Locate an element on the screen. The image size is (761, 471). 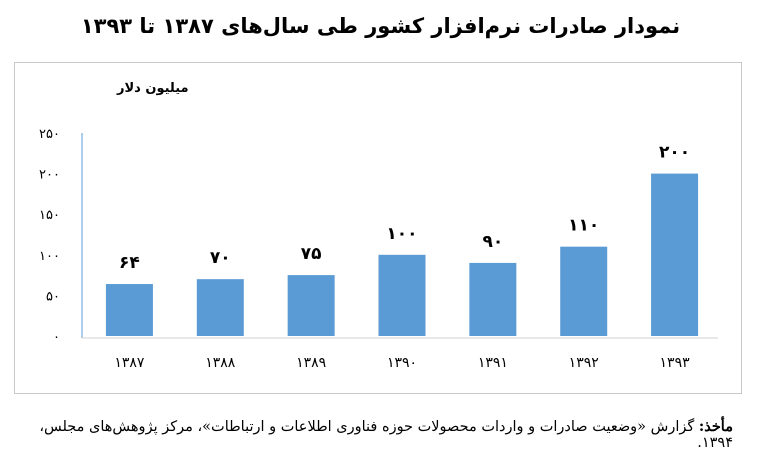
x-tick-label: ۱۳۸۸ is located at coordinates (220, 363).